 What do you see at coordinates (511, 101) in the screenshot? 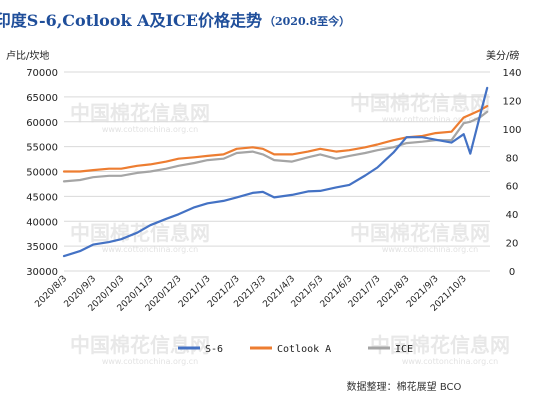
I see `y-right-tick-label: 120` at bounding box center [511, 101].